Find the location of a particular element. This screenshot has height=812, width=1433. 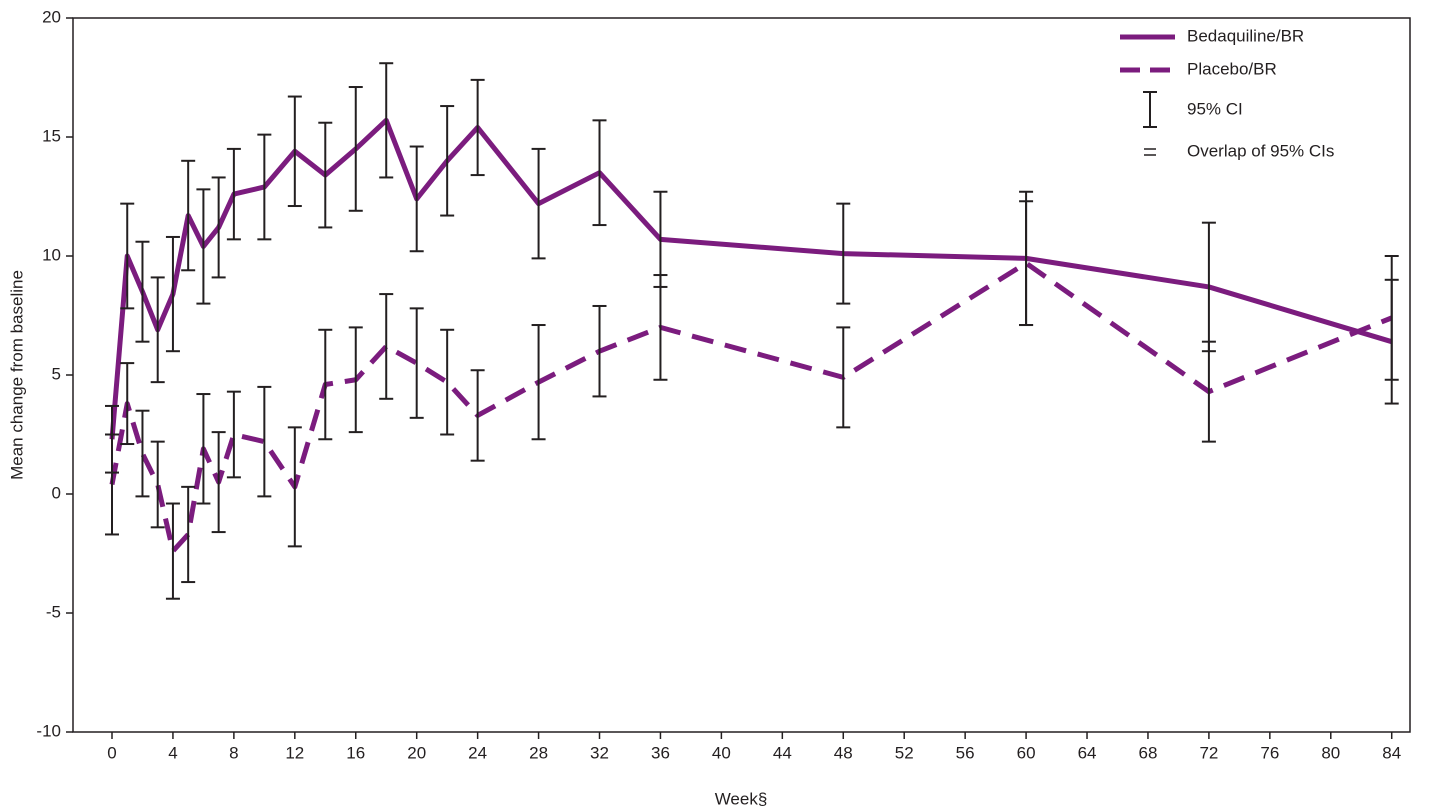

x-tick-label: 80 is located at coordinates (1330, 752).